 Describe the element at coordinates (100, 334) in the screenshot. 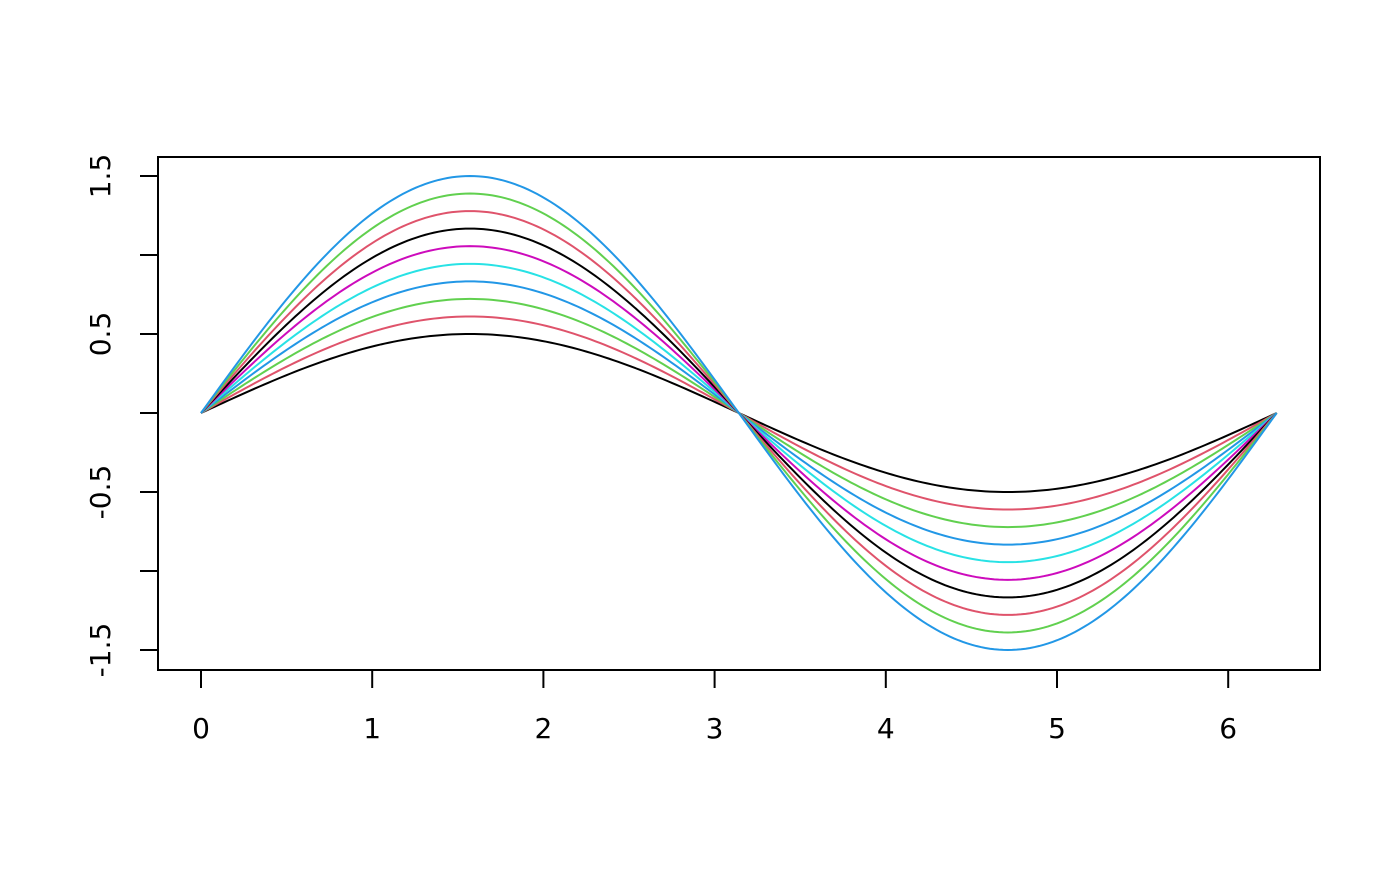

I see `y-tick-label: 0.5` at that location.